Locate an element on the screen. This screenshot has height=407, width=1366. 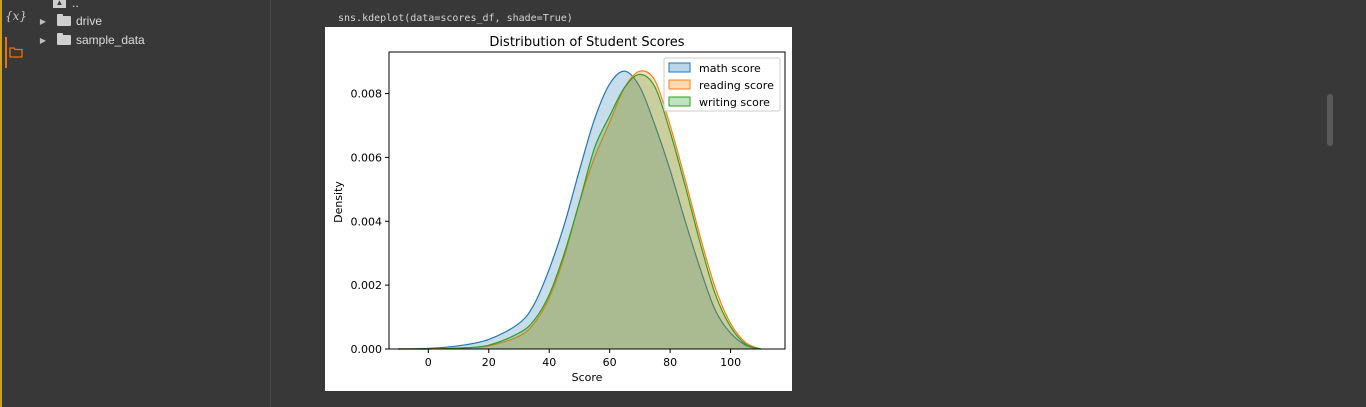
x-axis-label: Score is located at coordinates (587, 377).